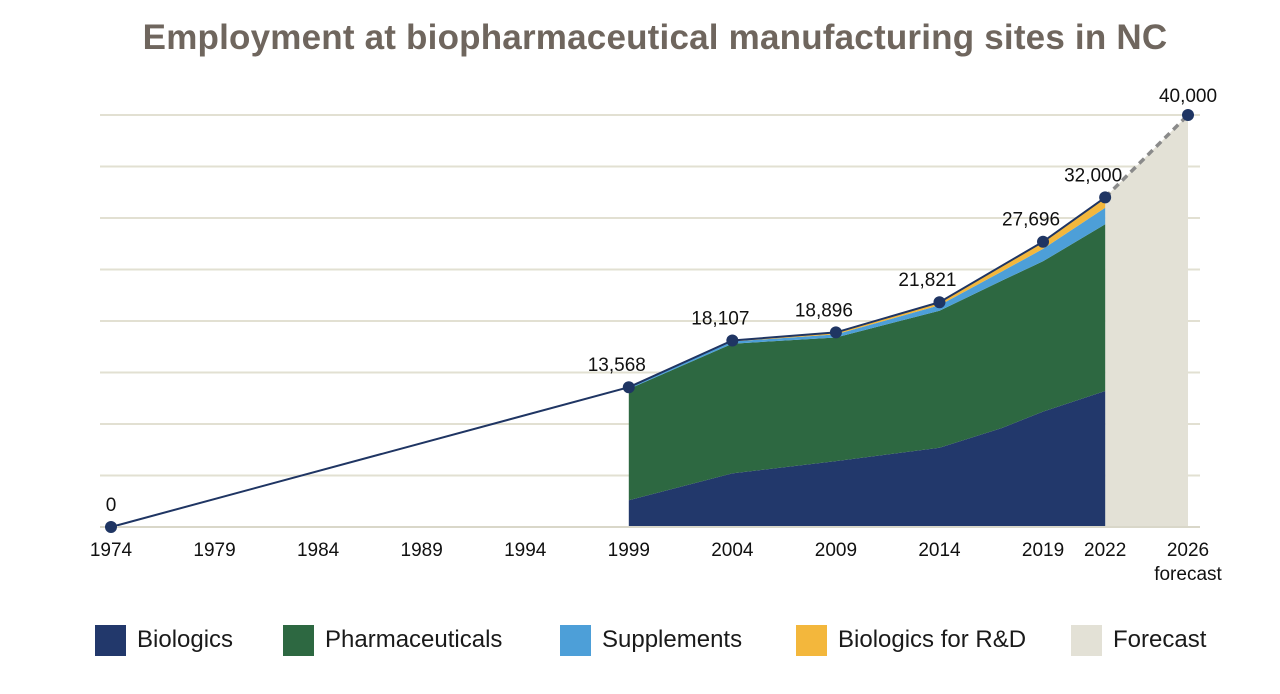  What do you see at coordinates (318, 550) in the screenshot?
I see `x-tick-label: 1984` at bounding box center [318, 550].